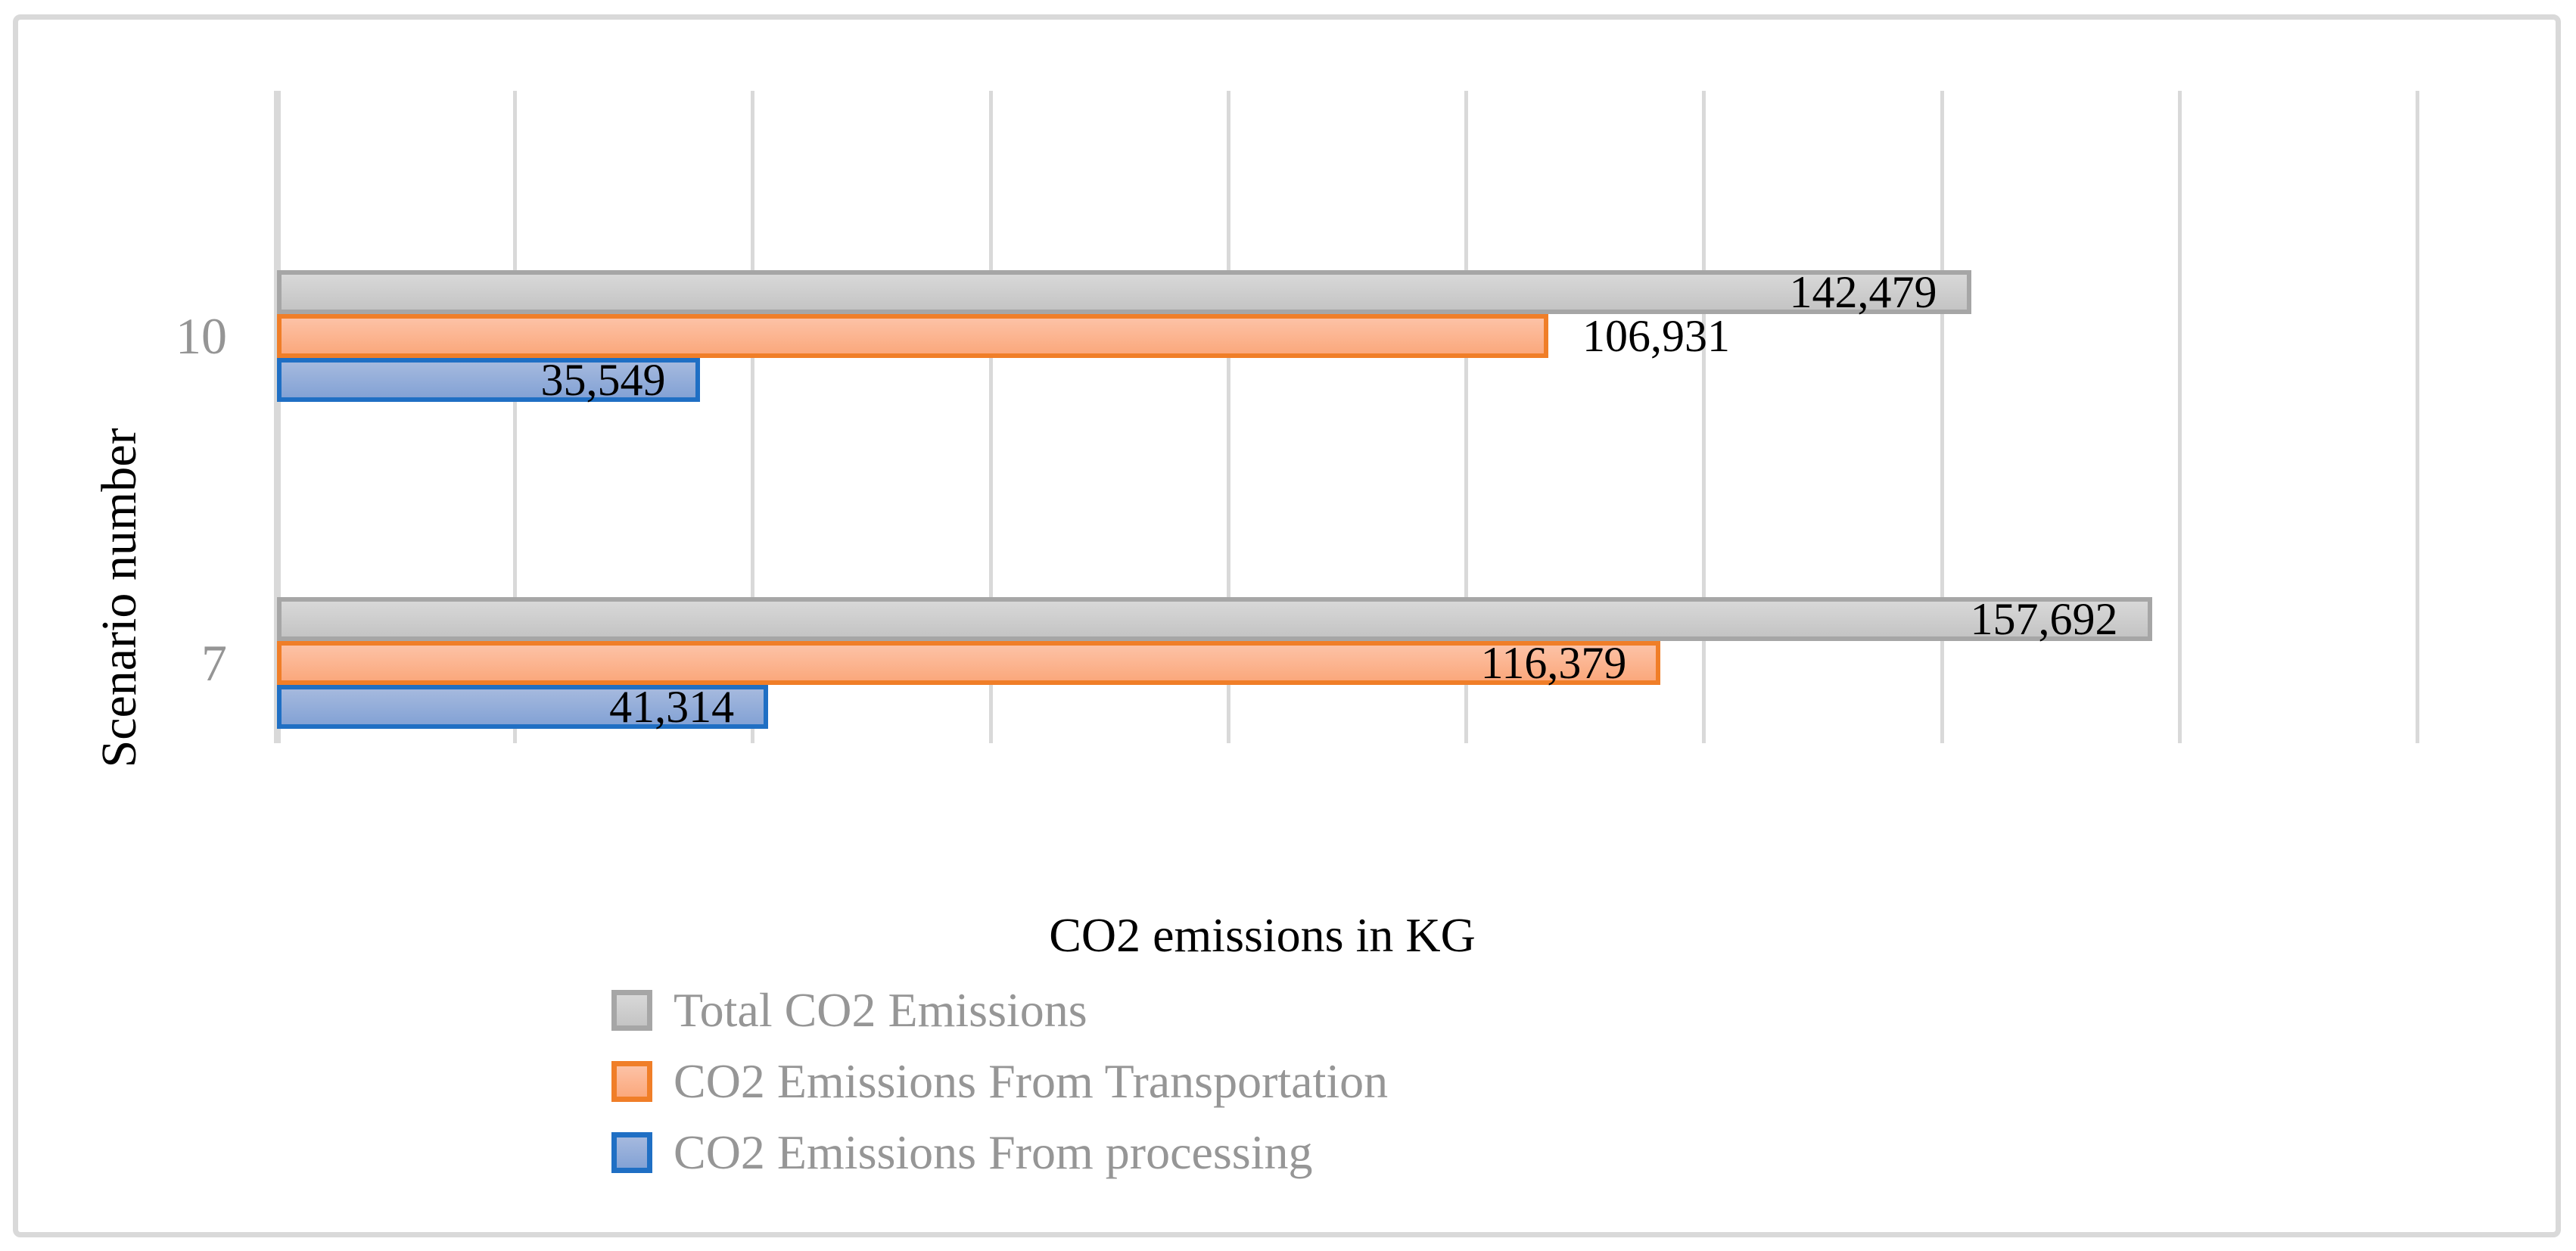 The image size is (2576, 1251). What do you see at coordinates (603, 380) in the screenshot?
I see `data-label: 35,549` at bounding box center [603, 380].